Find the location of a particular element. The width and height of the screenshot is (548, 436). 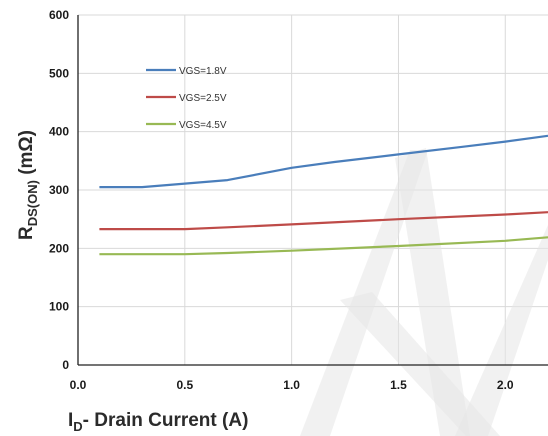

y-tick-label: 400 is located at coordinates (59, 132).